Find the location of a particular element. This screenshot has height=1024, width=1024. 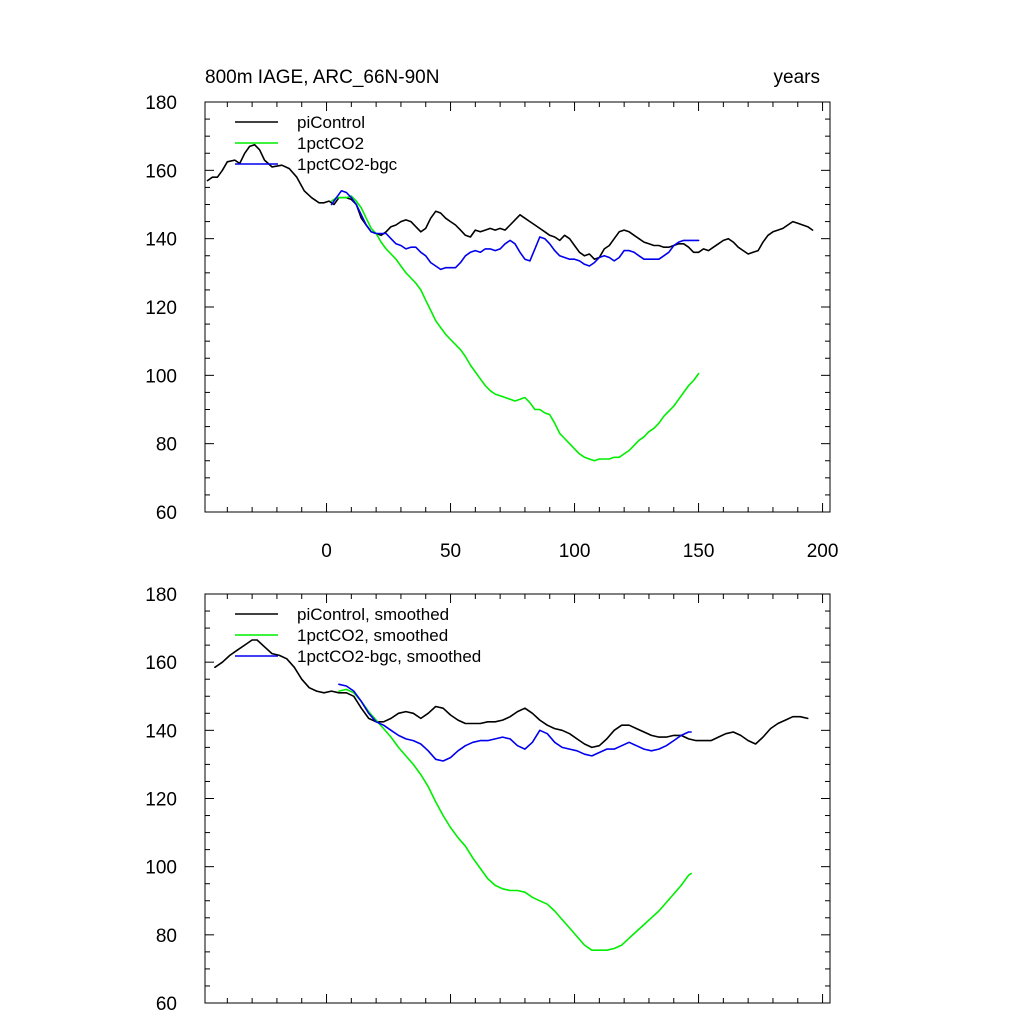

x-tick-label: 100 is located at coordinates (575, 551).